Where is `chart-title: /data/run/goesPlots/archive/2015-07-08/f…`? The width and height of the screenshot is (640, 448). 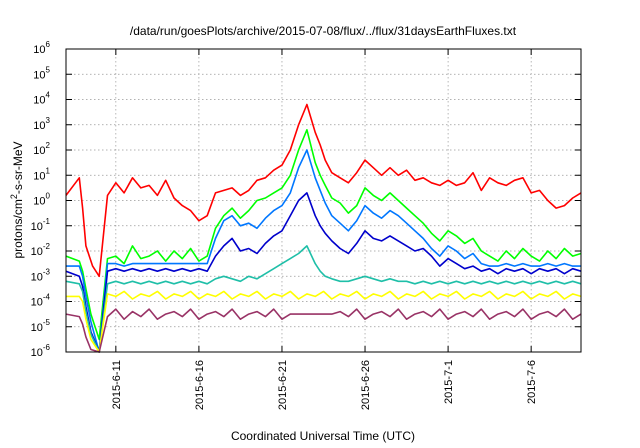
chart-title: /data/run/goesPlots/archive/2015-07-08/f… is located at coordinates (323, 31).